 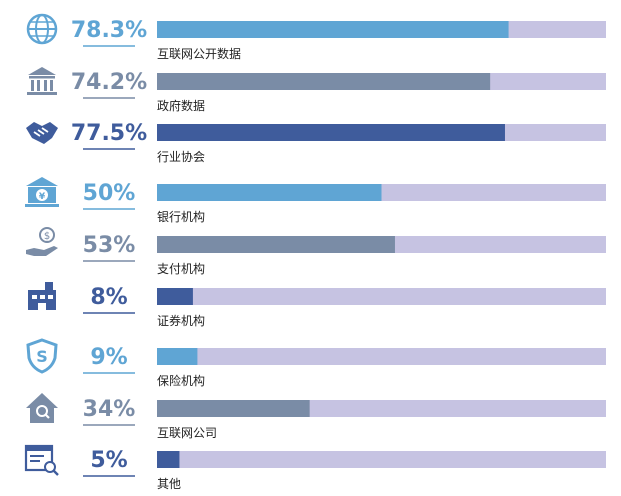 I want to click on data-label: 9%, so click(x=108, y=357).